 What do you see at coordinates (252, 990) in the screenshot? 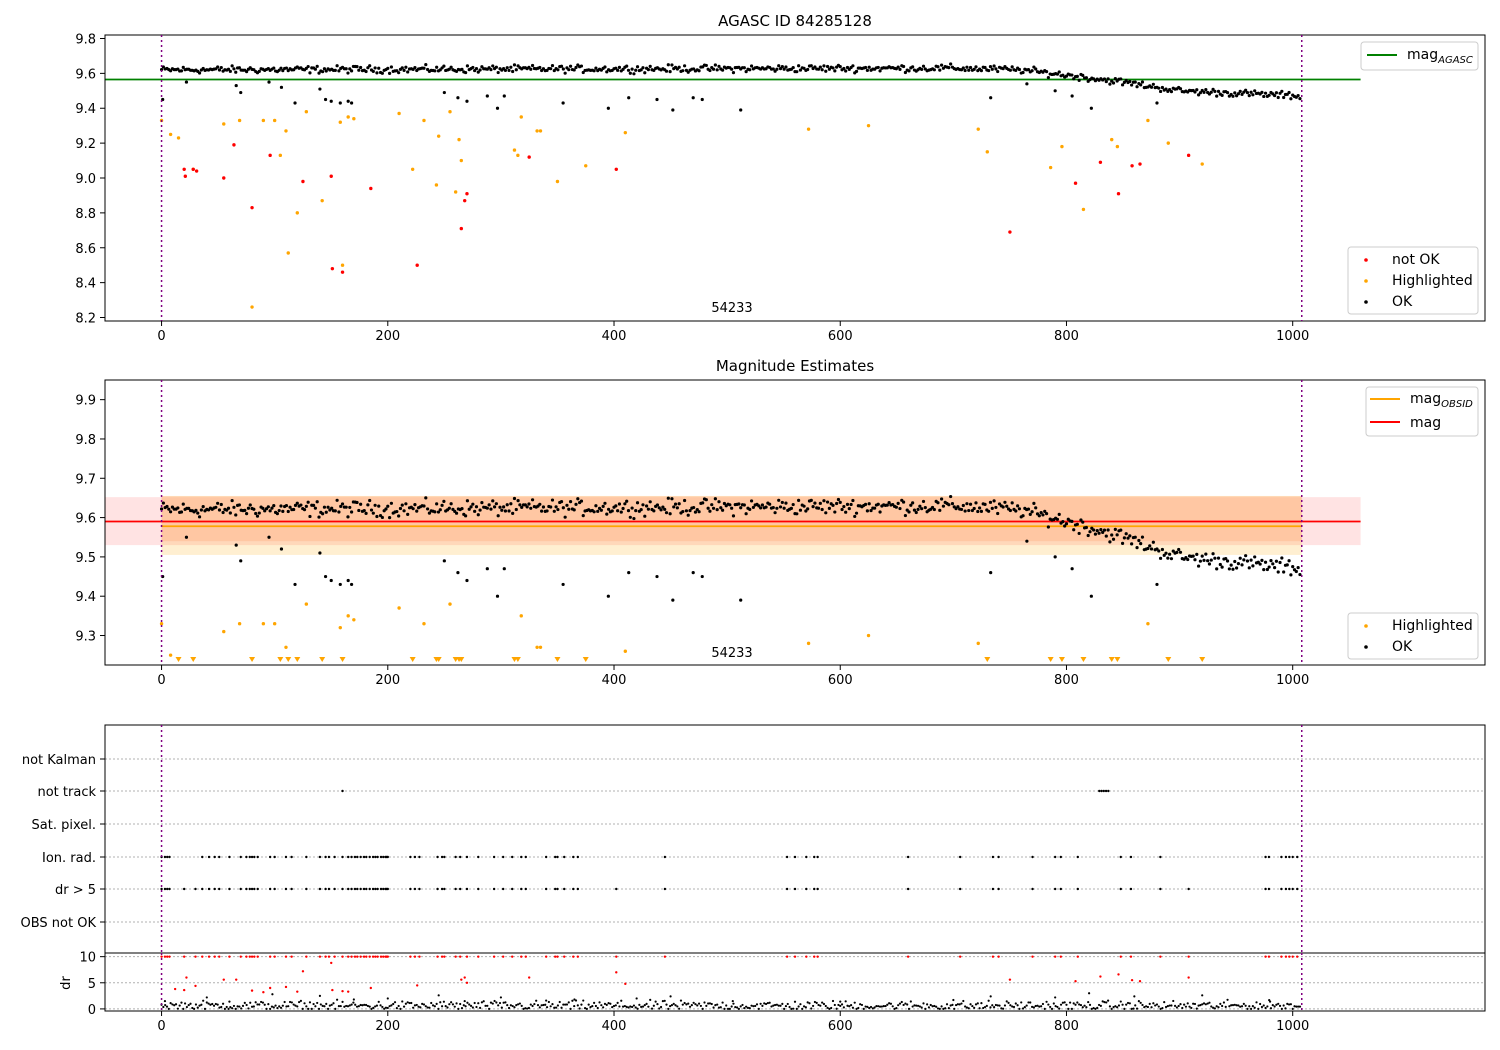
I see `dr-high-point` at bounding box center [252, 990].